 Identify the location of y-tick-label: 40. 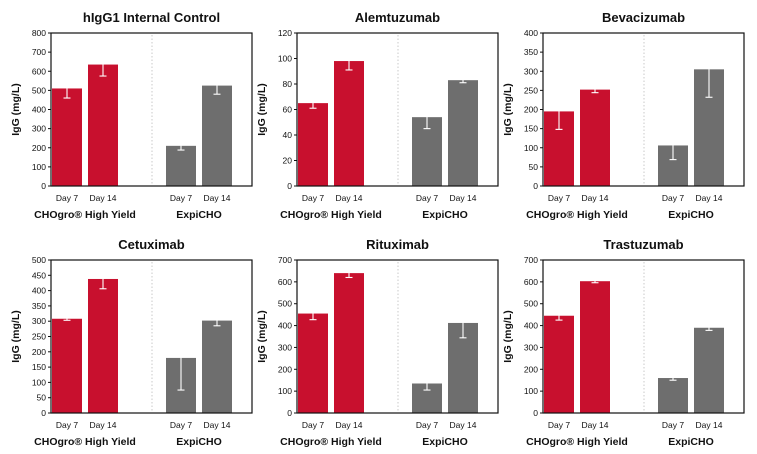
(288, 135).